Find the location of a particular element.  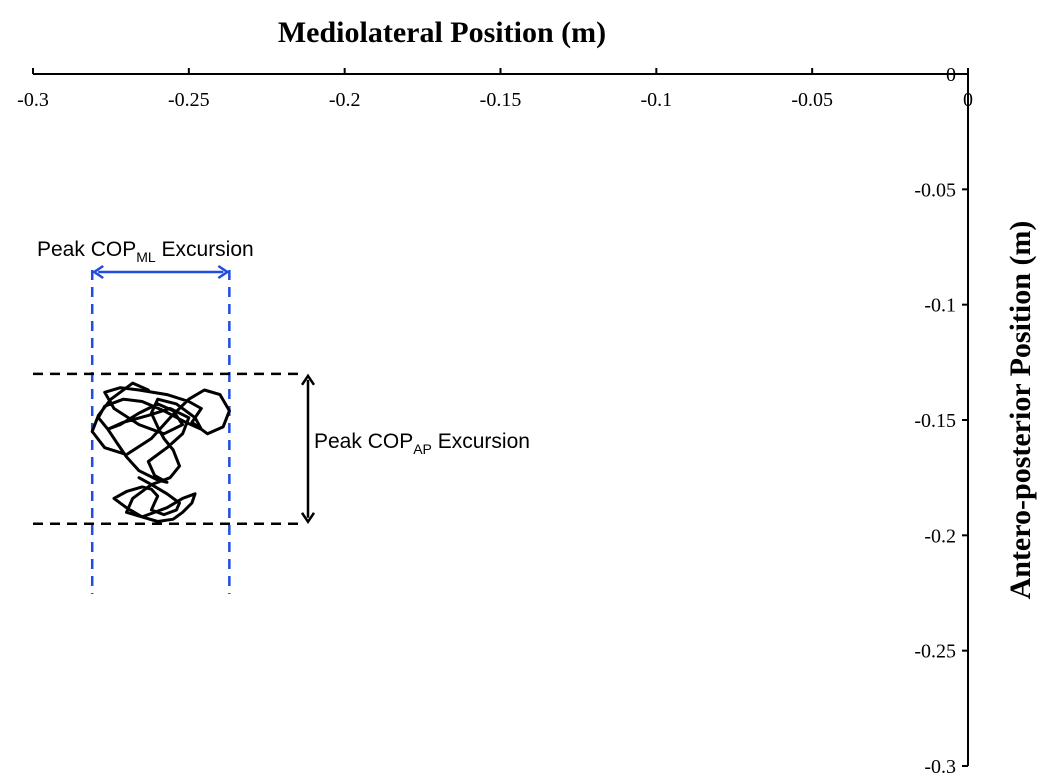

y-axis-title: Antero-posterior Position (m) is located at coordinates (1020, 410).